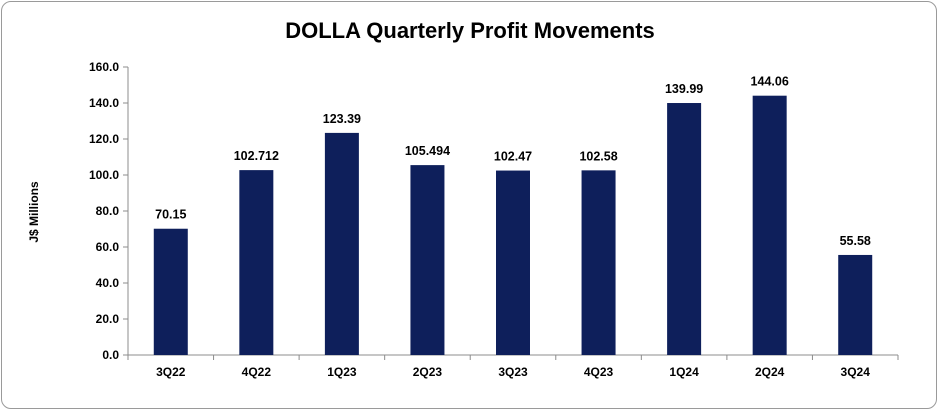 The height and width of the screenshot is (412, 940). I want to click on x-tick-label: 3Q24, so click(856, 372).